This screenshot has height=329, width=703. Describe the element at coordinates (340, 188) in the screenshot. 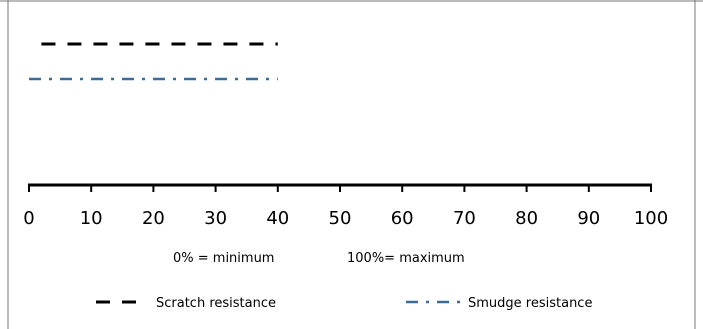

I see `x-axis-ticks` at that location.